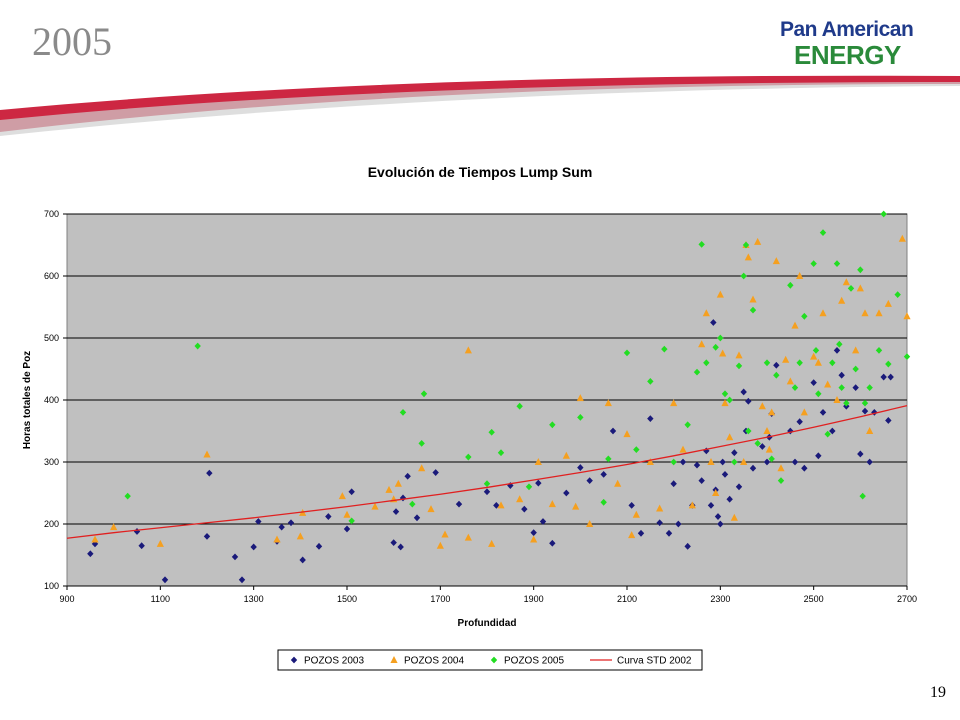 The height and width of the screenshot is (720, 960). I want to click on page-number: 19, so click(938, 692).